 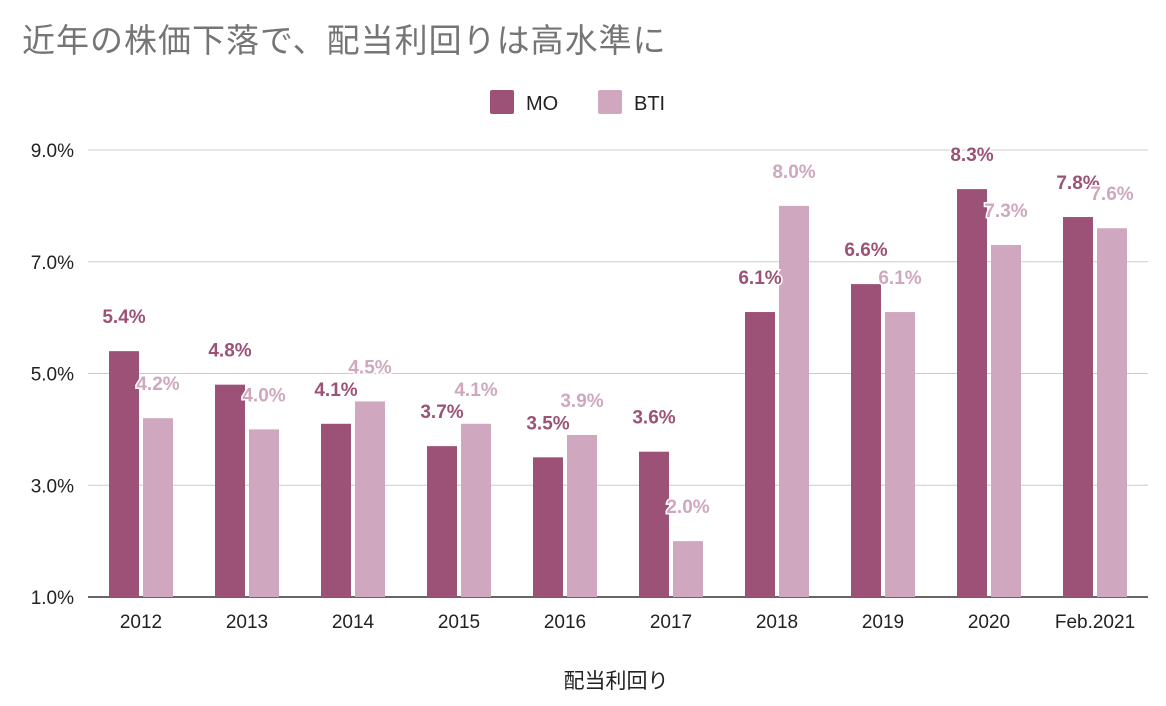 I want to click on data-label: 2.0%, so click(x=687, y=507).